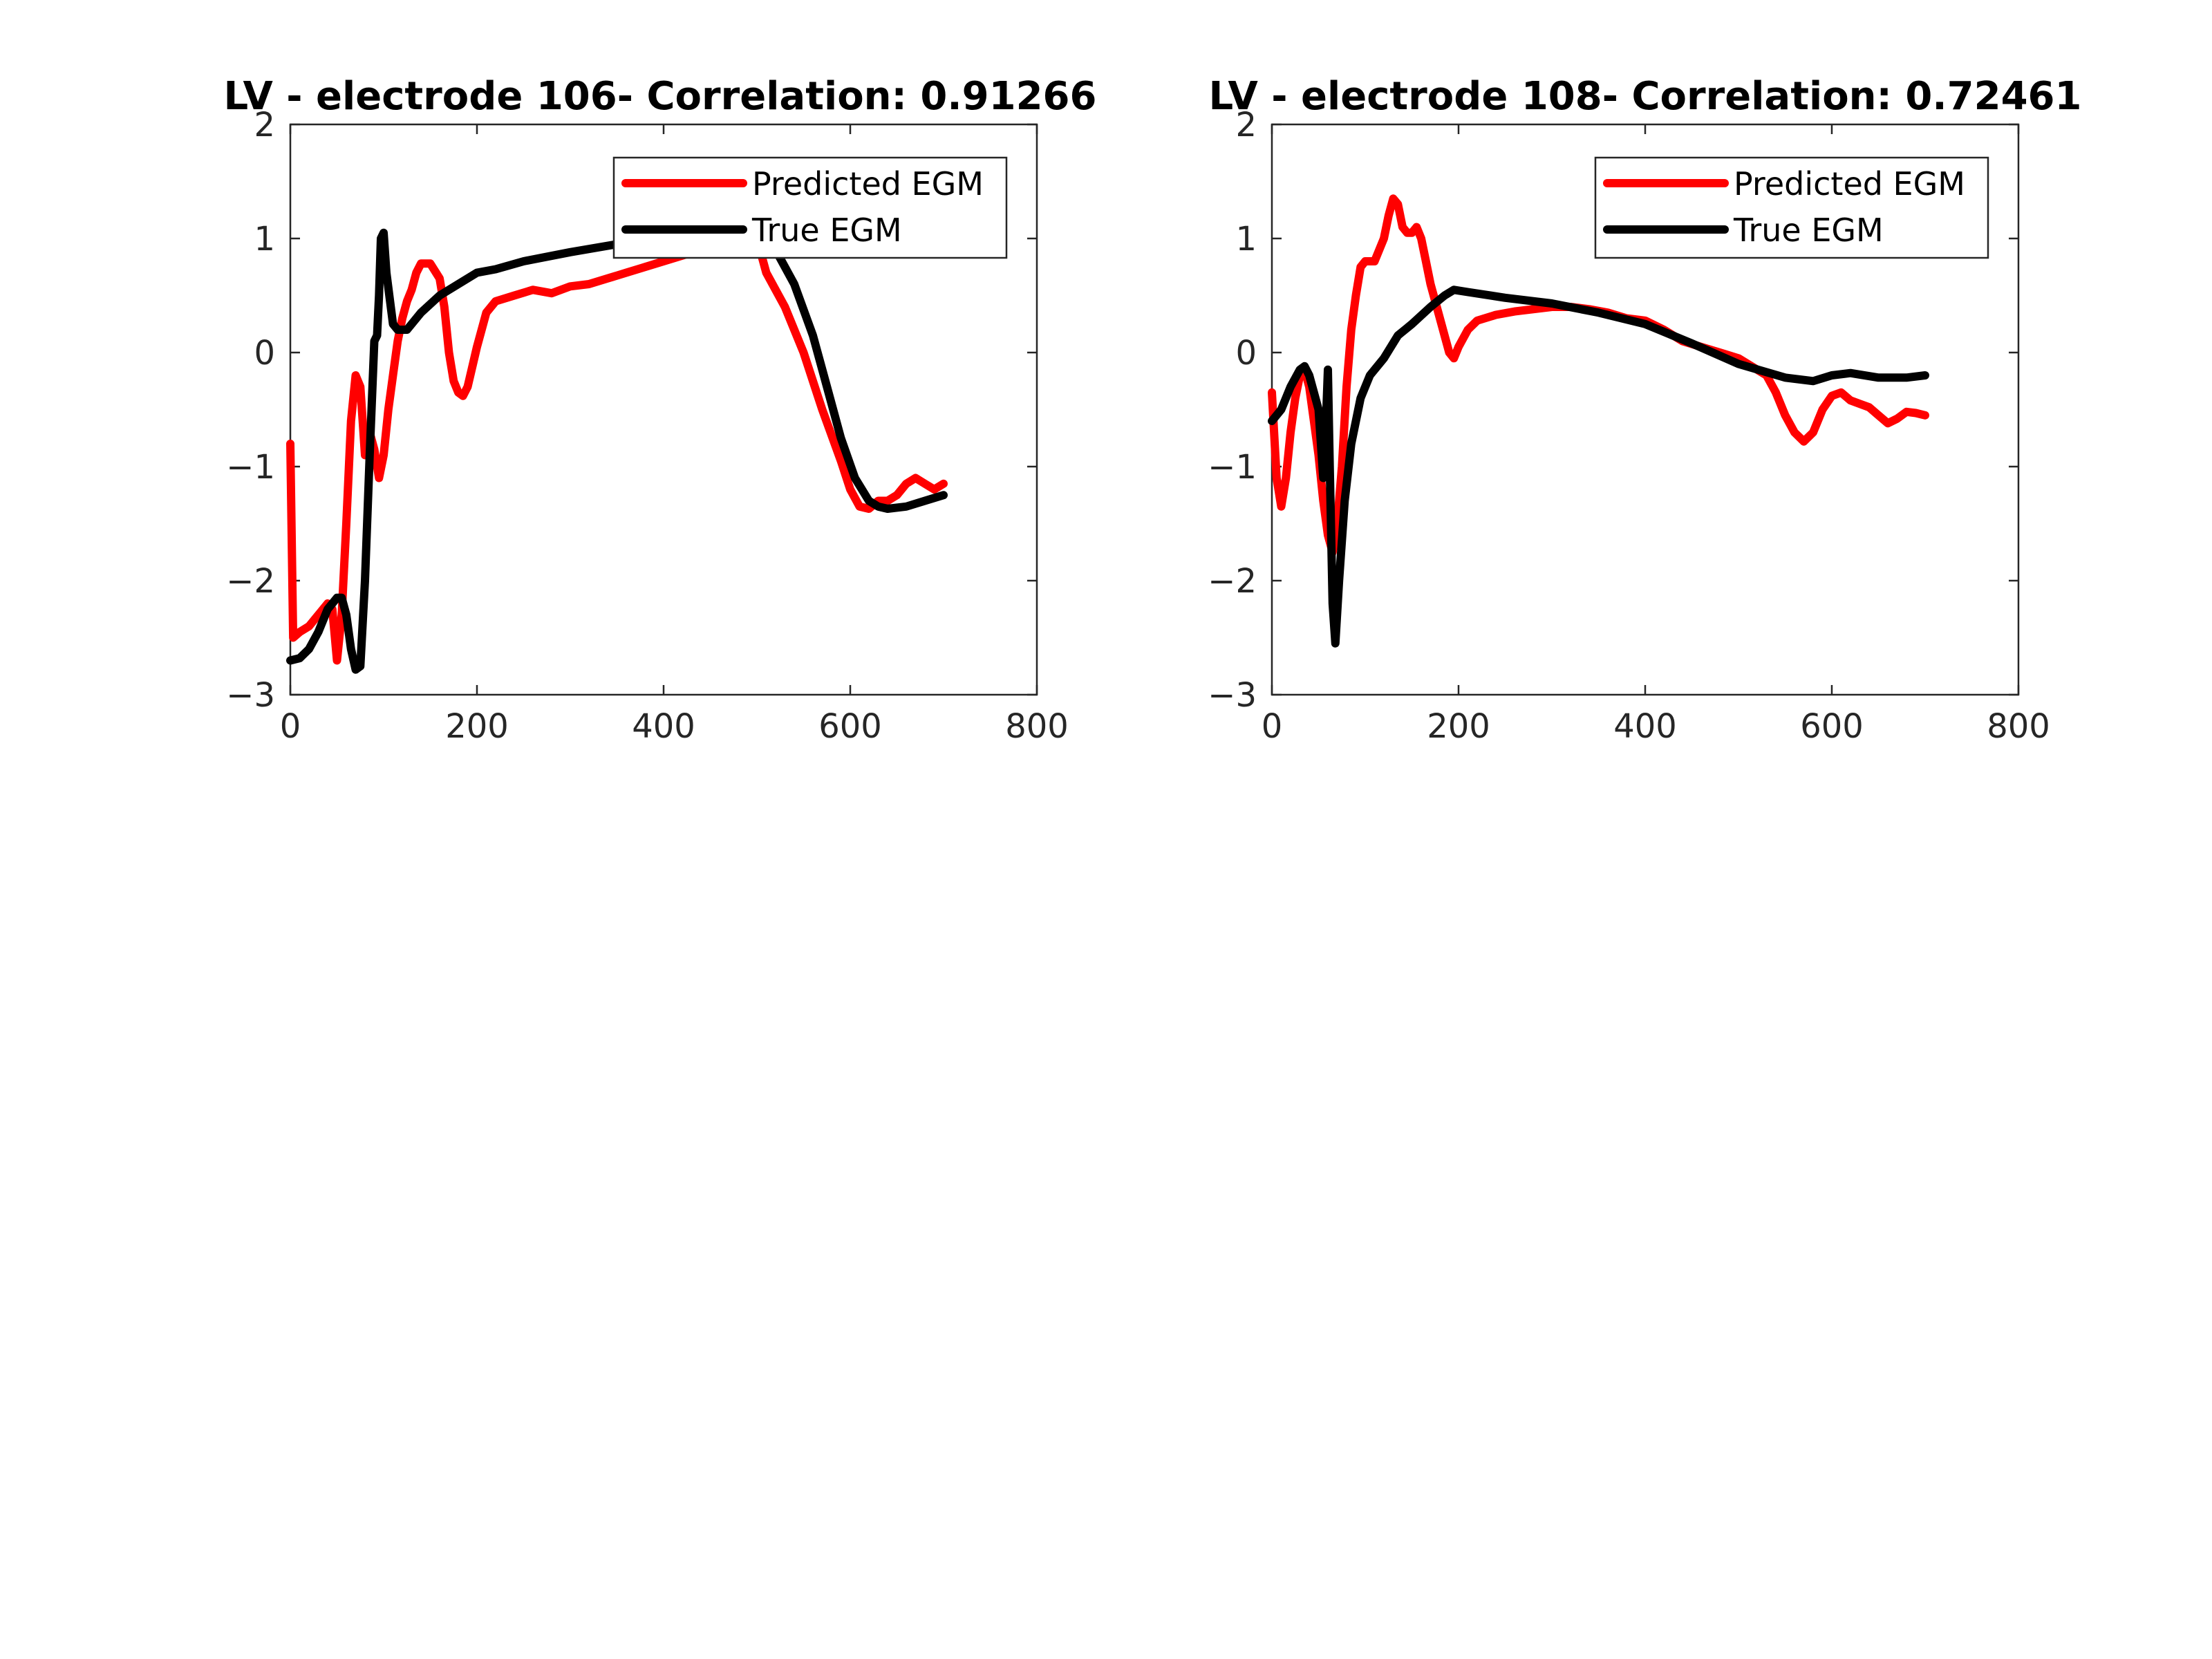 The width and height of the screenshot is (2212, 1659). I want to click on chart-1-title: LV - electrode 106- Correlation: 0.91266, so click(660, 97).